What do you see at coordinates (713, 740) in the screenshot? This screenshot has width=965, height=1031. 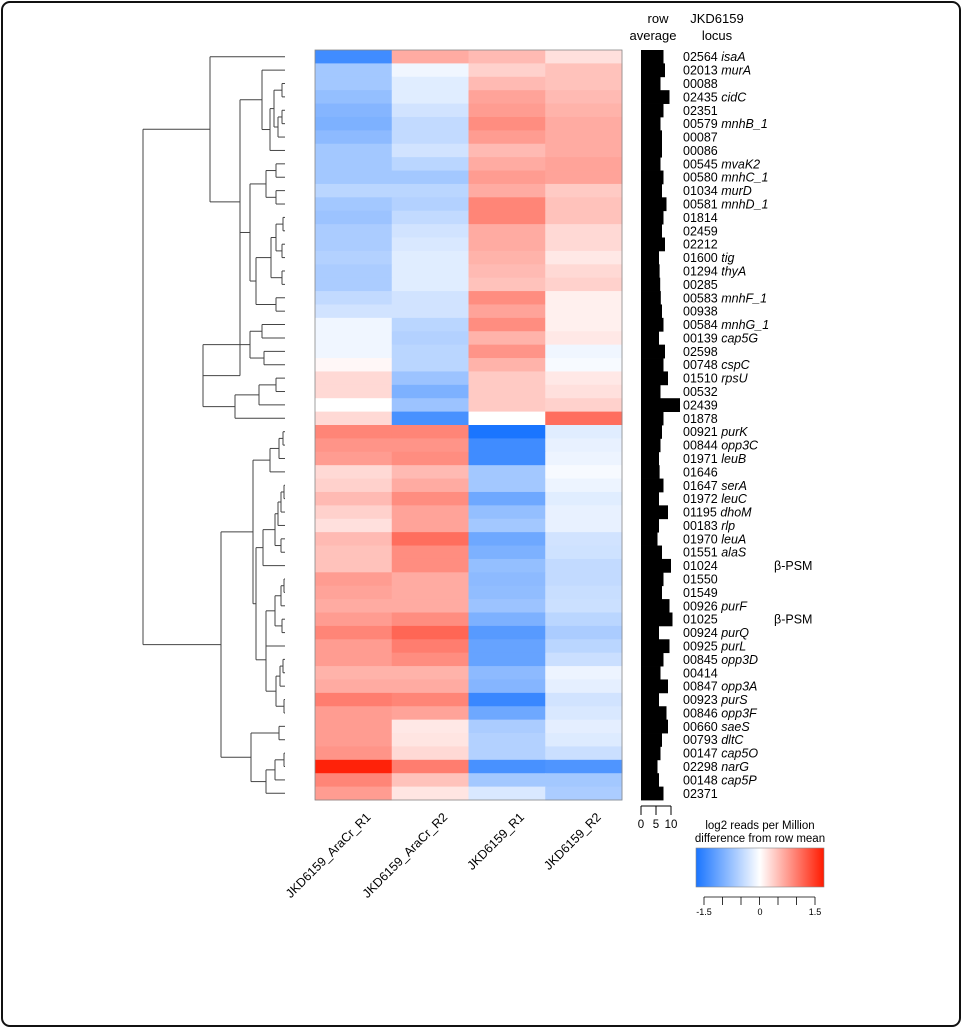 I see `row-label: 00793 dltC` at bounding box center [713, 740].